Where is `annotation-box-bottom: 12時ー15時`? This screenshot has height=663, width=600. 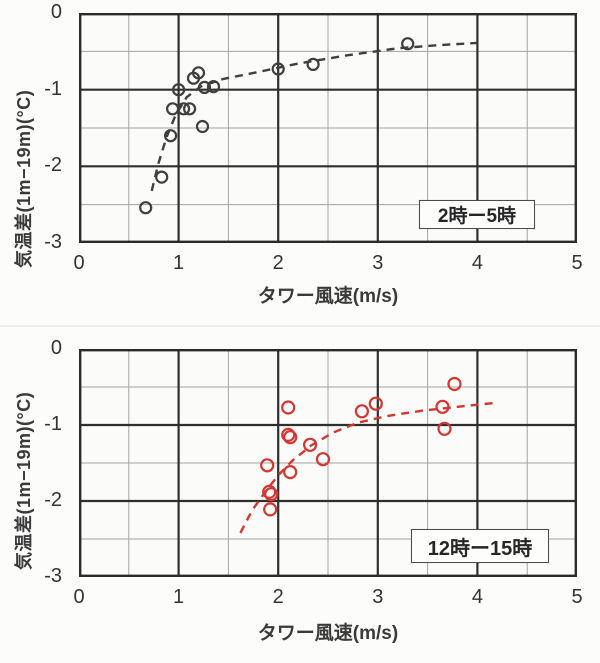
annotation-box-bottom: 12時ー15時 is located at coordinates (480, 546).